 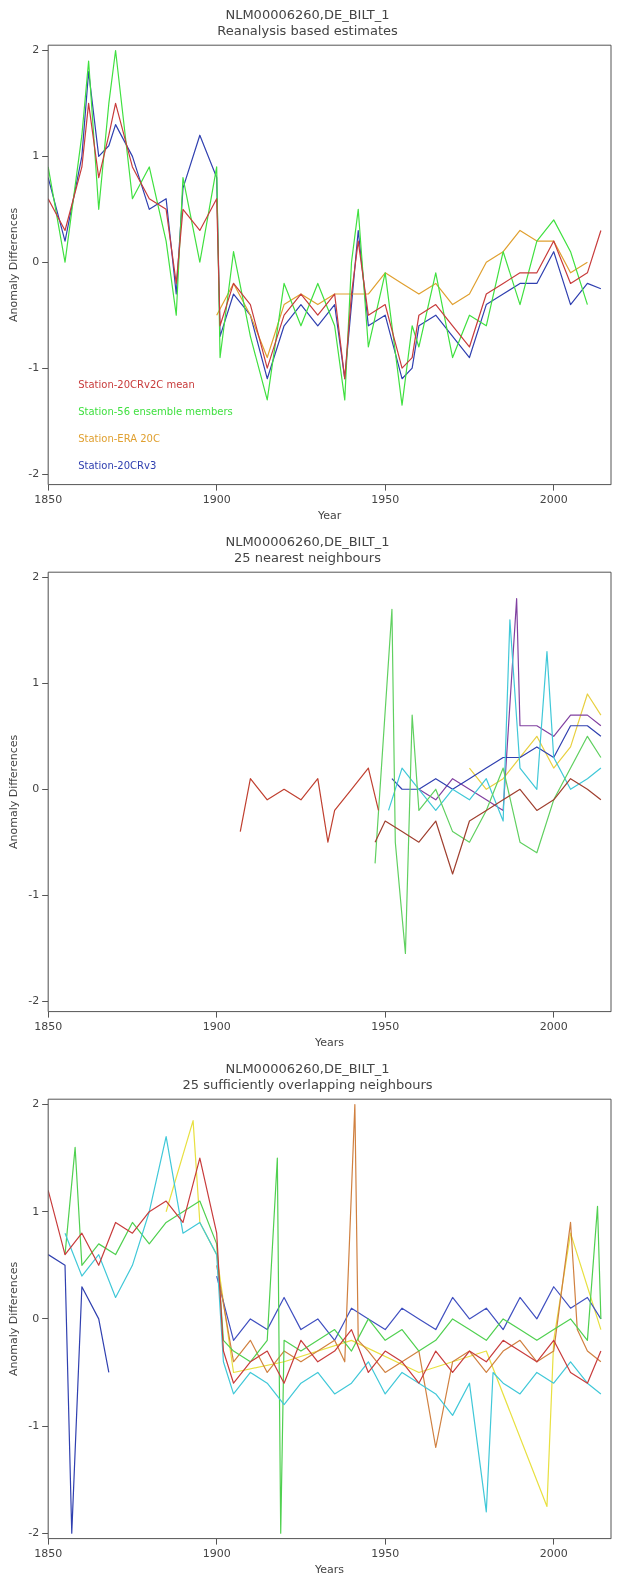 I want to click on chart-subtitle: 25 sufficiently overlapping neighbours, so click(x=307, y=1084).